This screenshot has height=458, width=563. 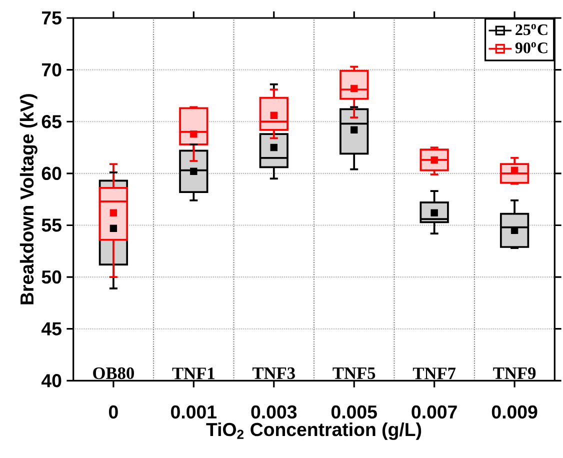 I want to click on y-tick-label: 40, so click(x=51, y=381).